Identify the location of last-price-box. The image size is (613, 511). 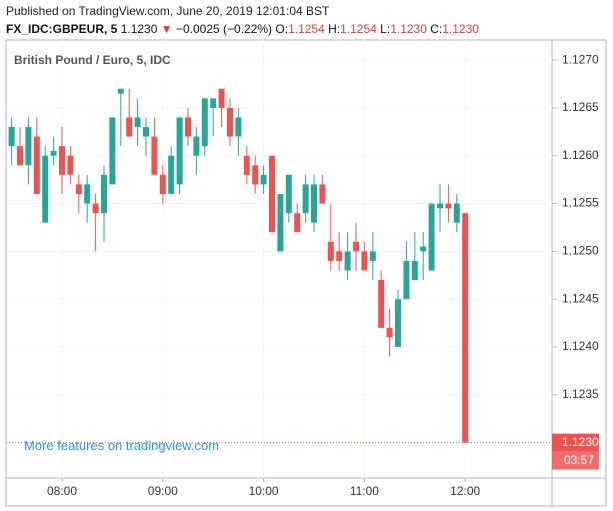
(575, 442).